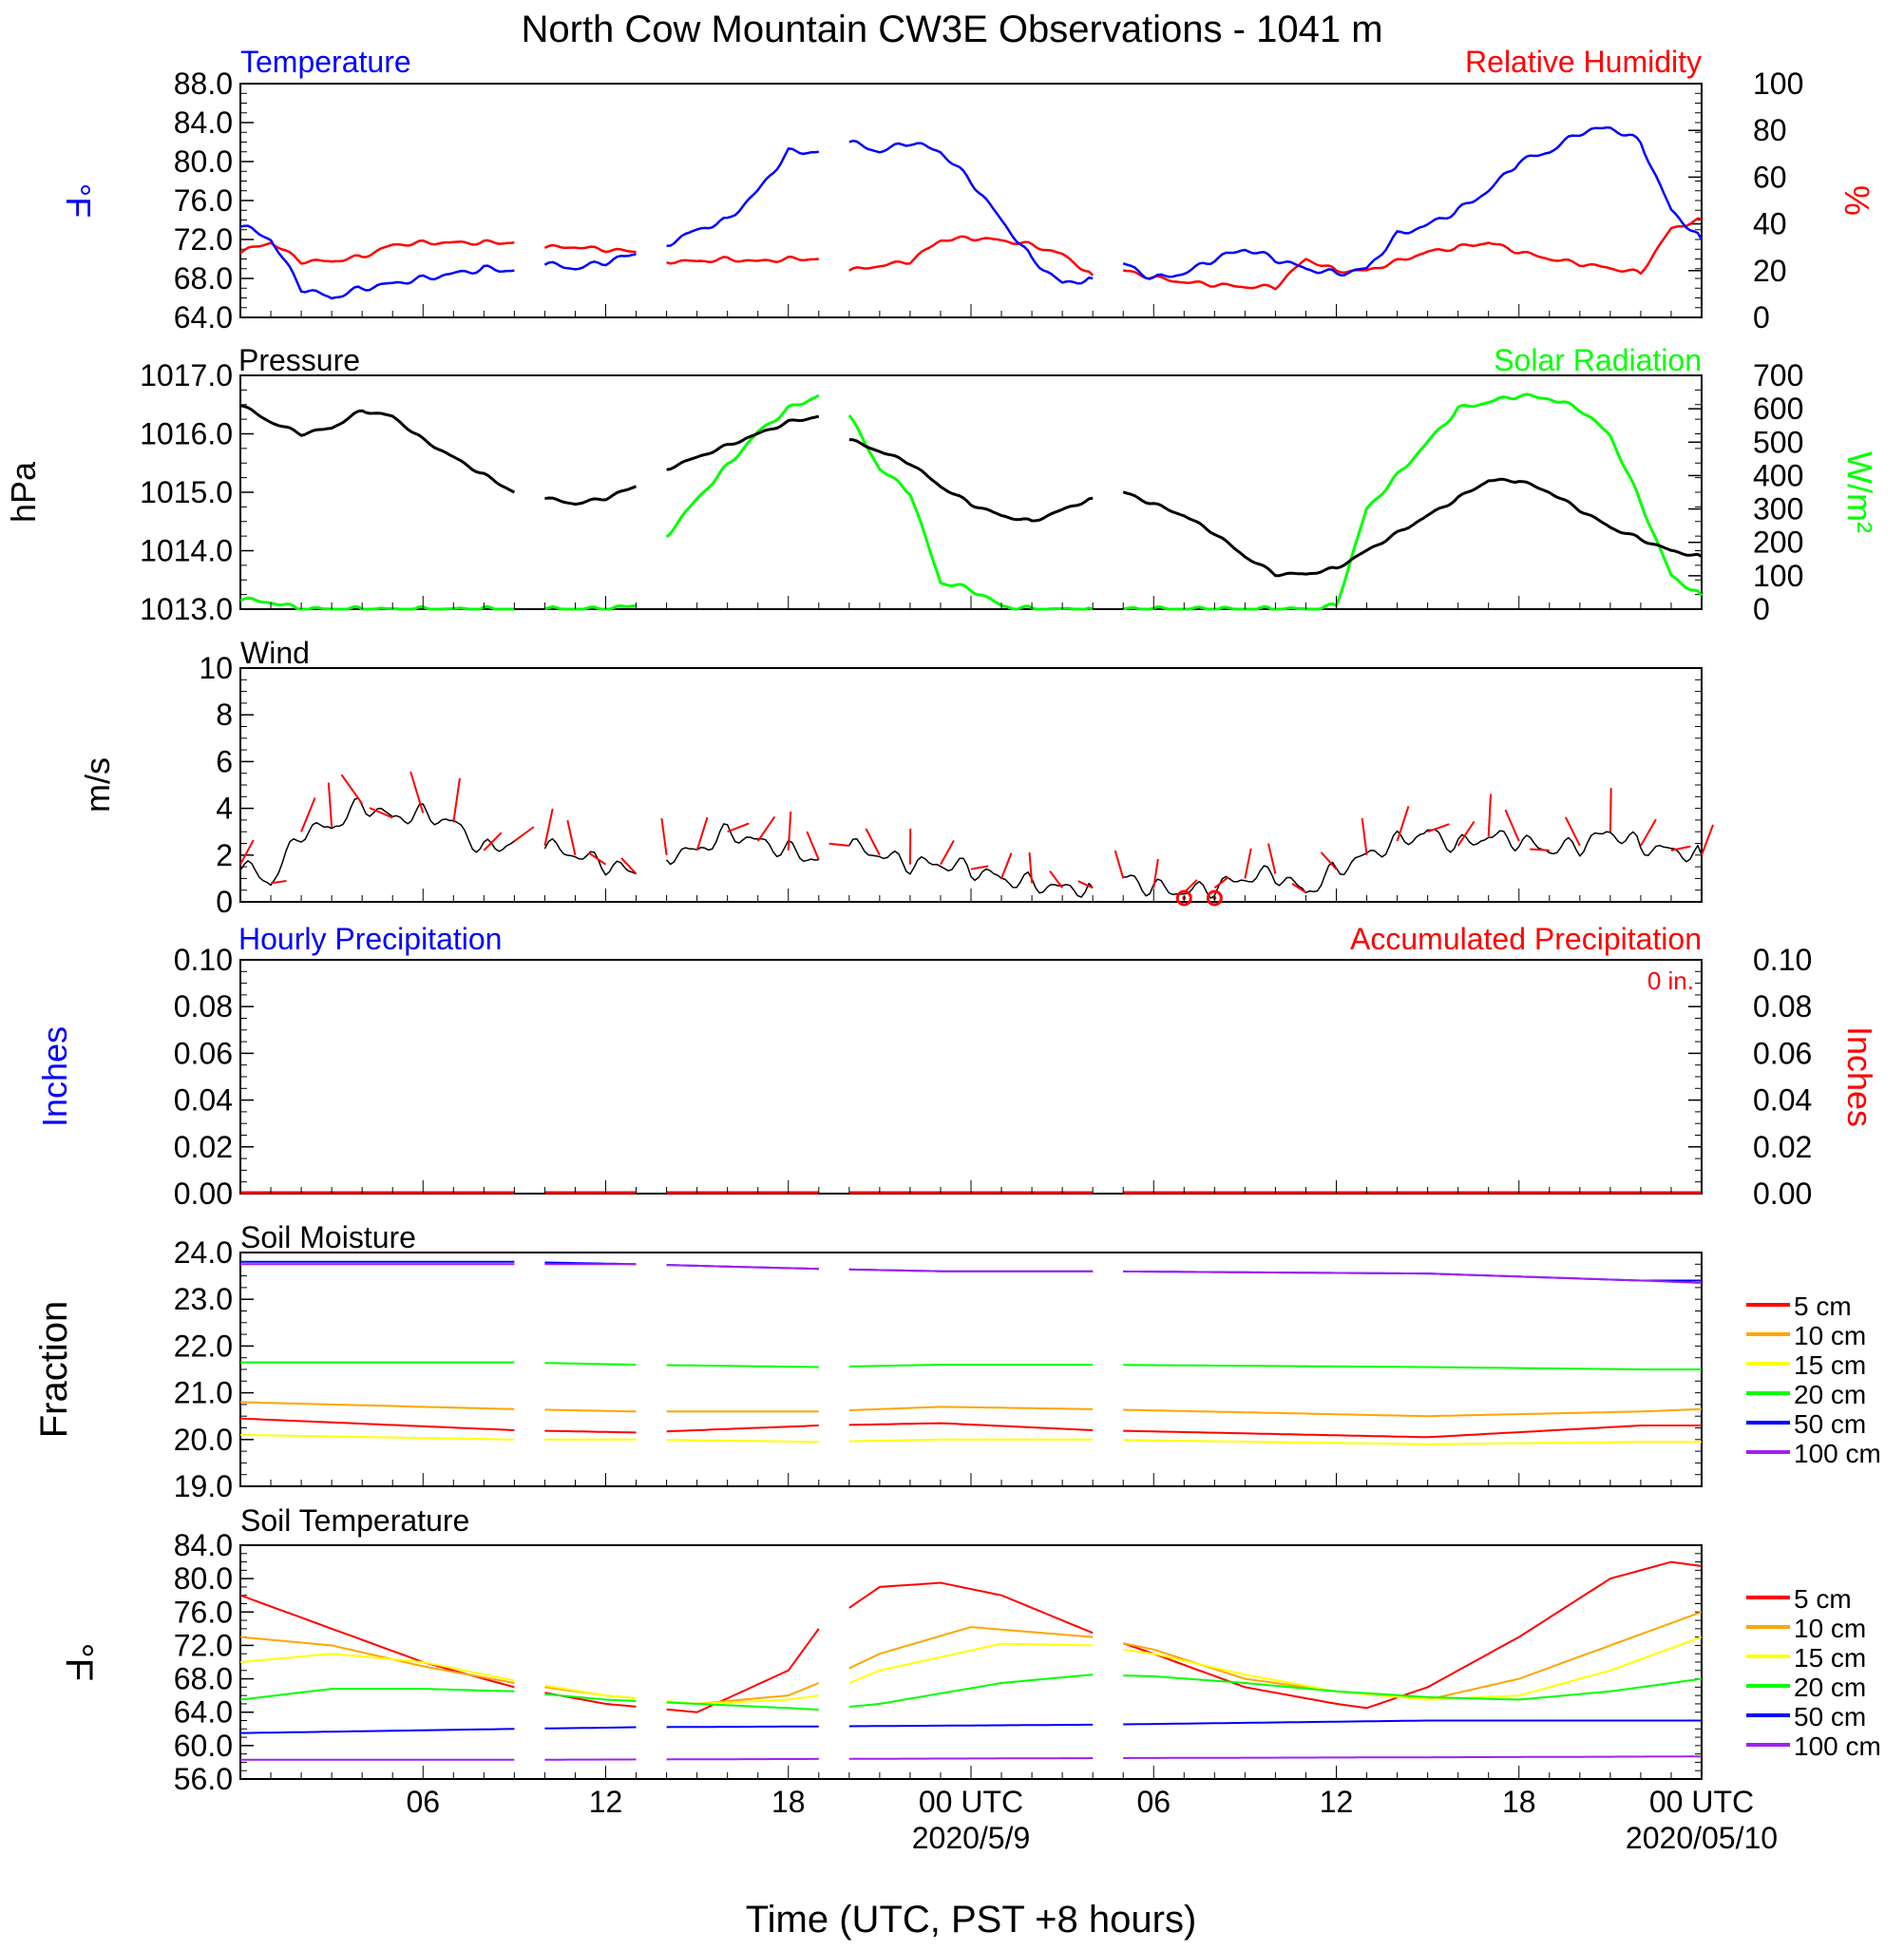  I want to click on y-right-tick-label: 80, so click(1770, 130).